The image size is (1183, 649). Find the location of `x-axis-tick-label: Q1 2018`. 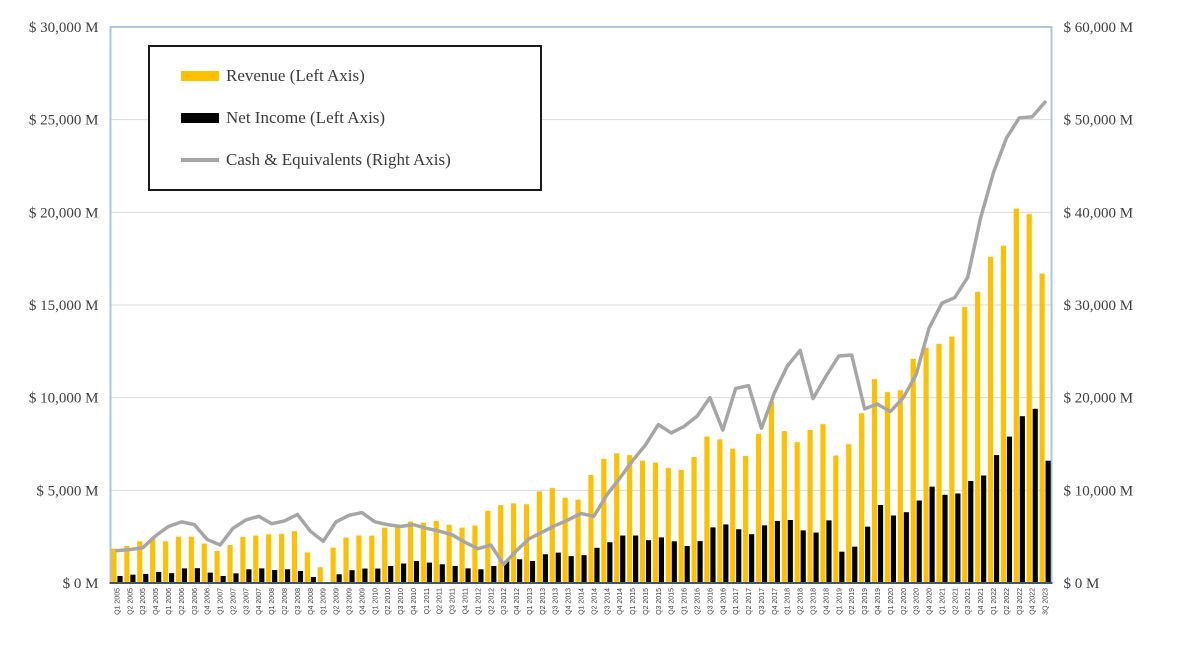

x-axis-tick-label: Q1 2018 is located at coordinates (788, 601).